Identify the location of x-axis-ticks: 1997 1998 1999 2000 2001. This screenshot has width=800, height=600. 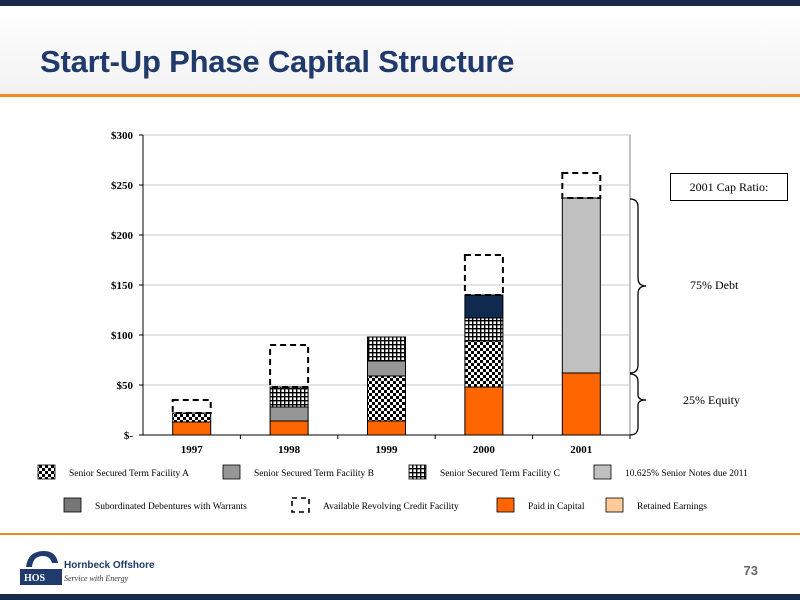
(406, 445).